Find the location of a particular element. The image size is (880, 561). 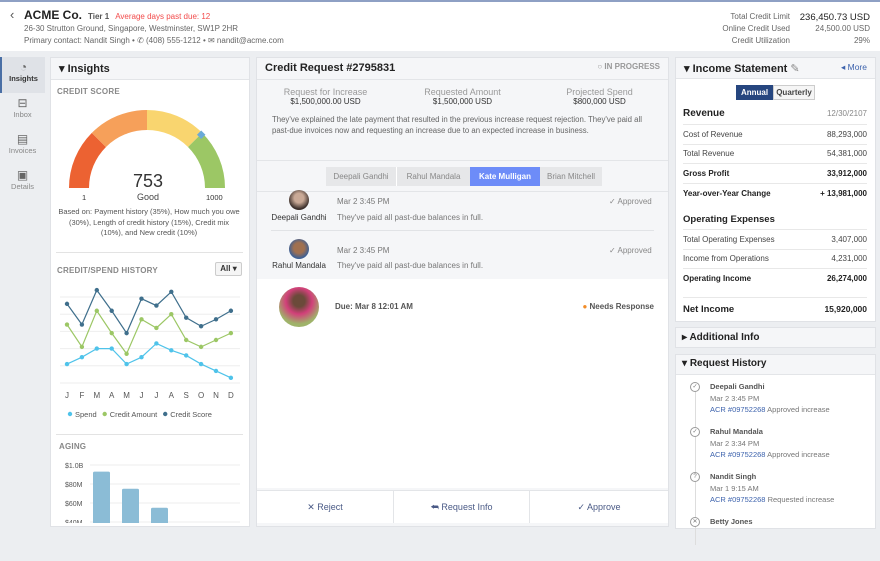

approve-button: ✓ Approve is located at coordinates (599, 507).